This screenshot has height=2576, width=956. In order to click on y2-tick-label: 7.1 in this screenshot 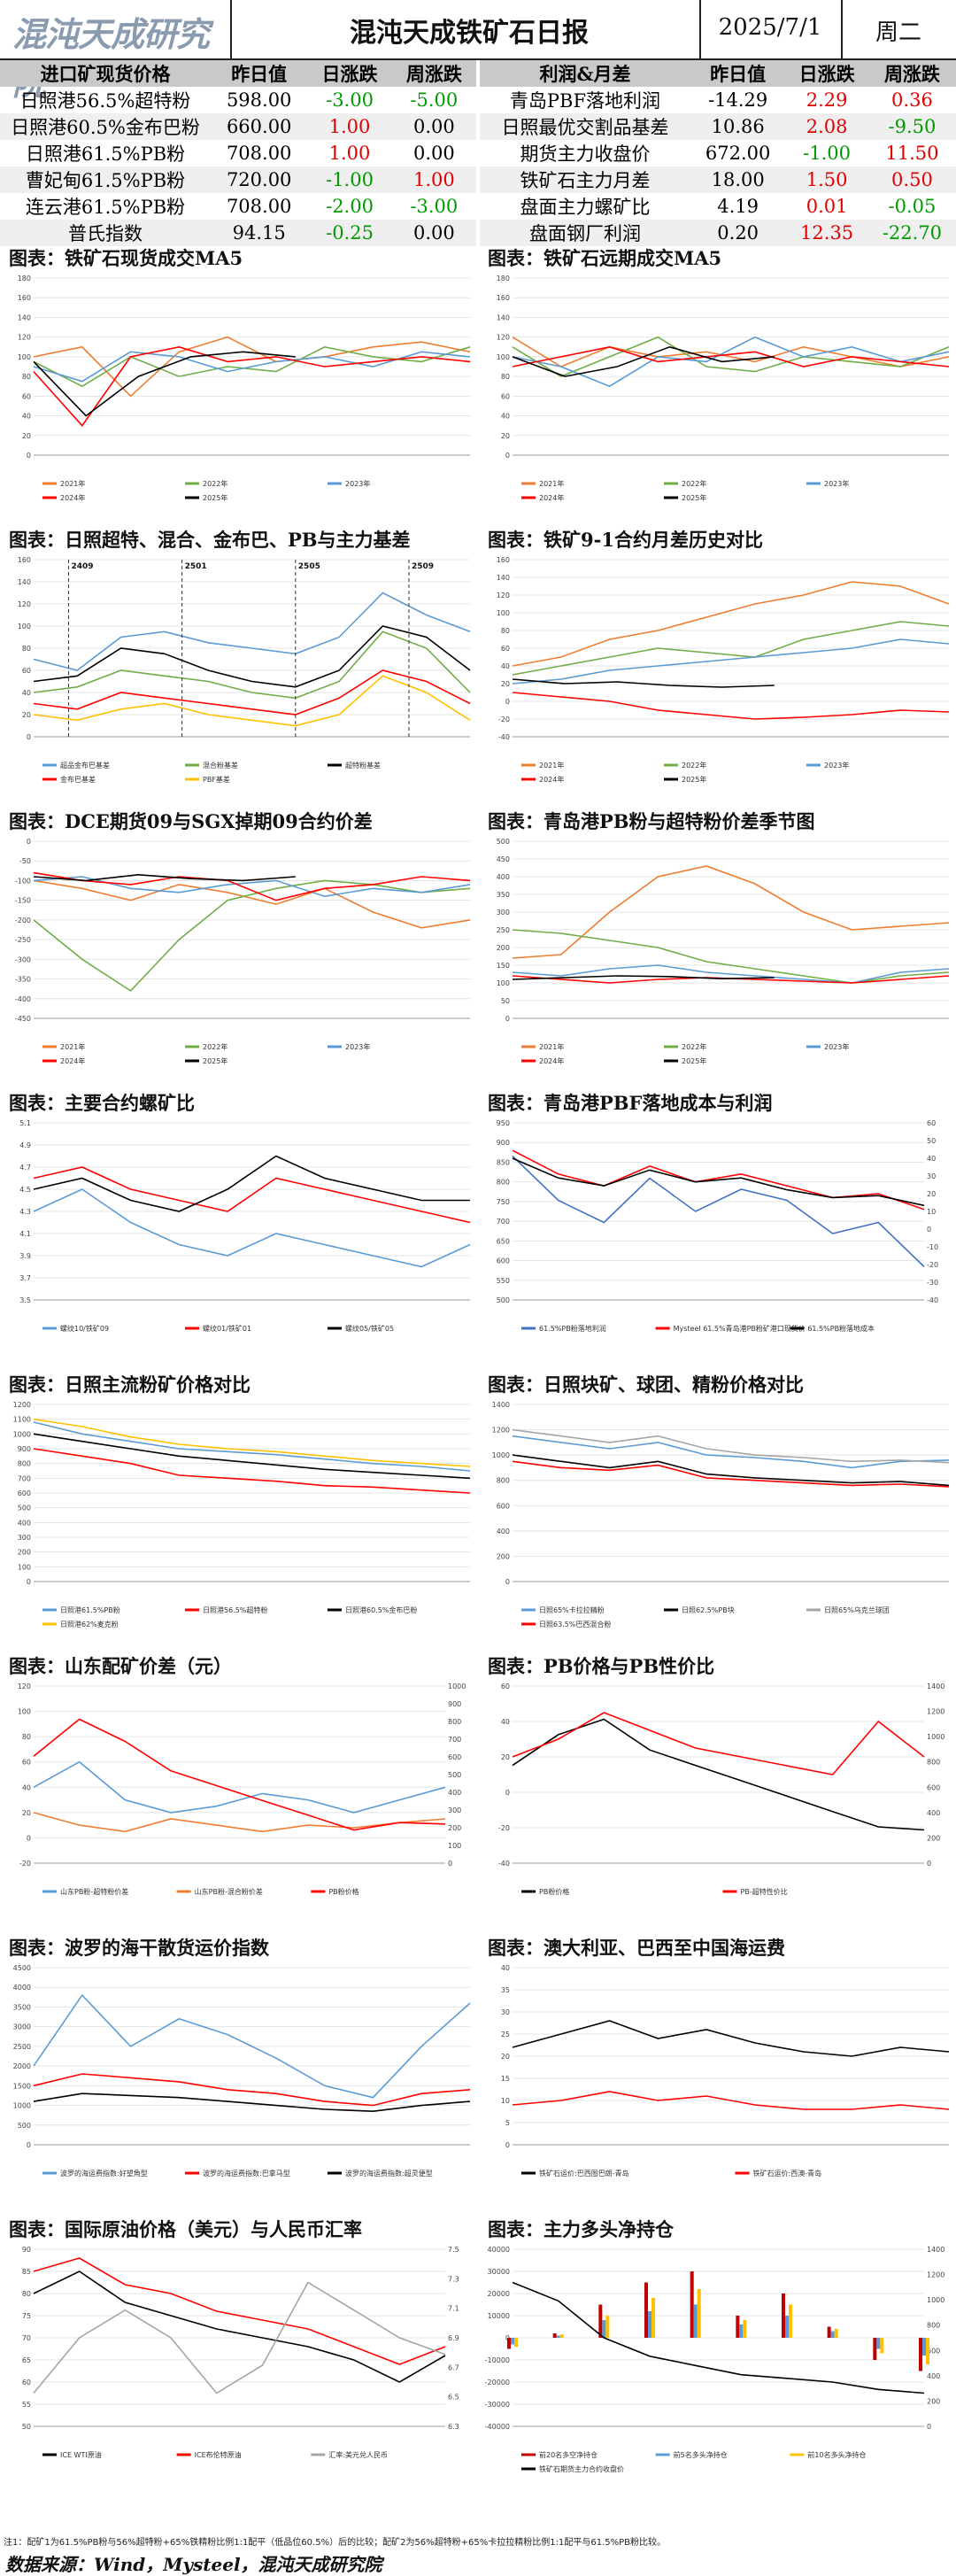, I will do `click(453, 2309)`.